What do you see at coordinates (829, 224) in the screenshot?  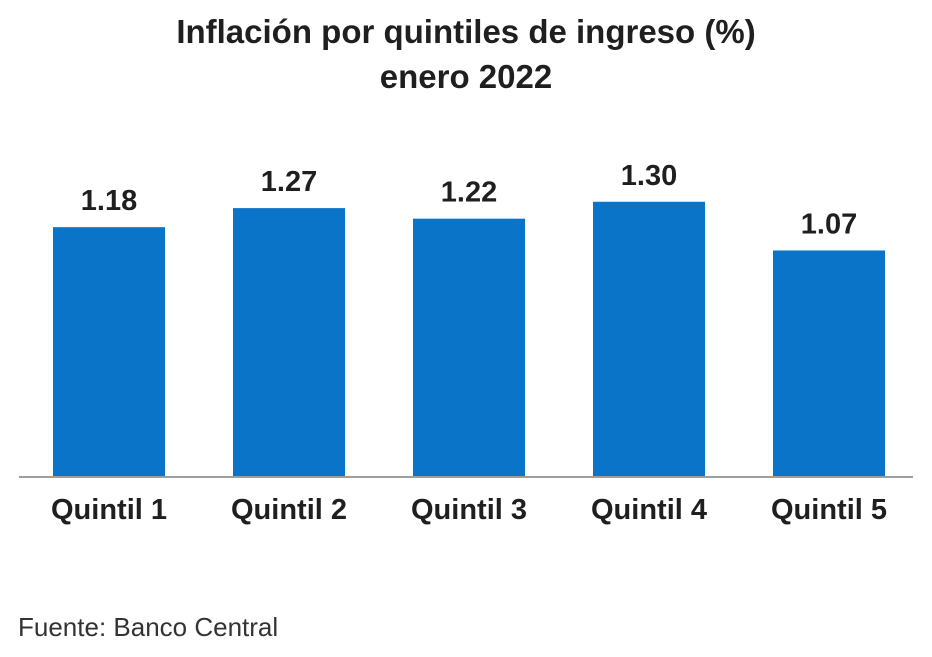 I see `value-label-5: 1.07` at bounding box center [829, 224].